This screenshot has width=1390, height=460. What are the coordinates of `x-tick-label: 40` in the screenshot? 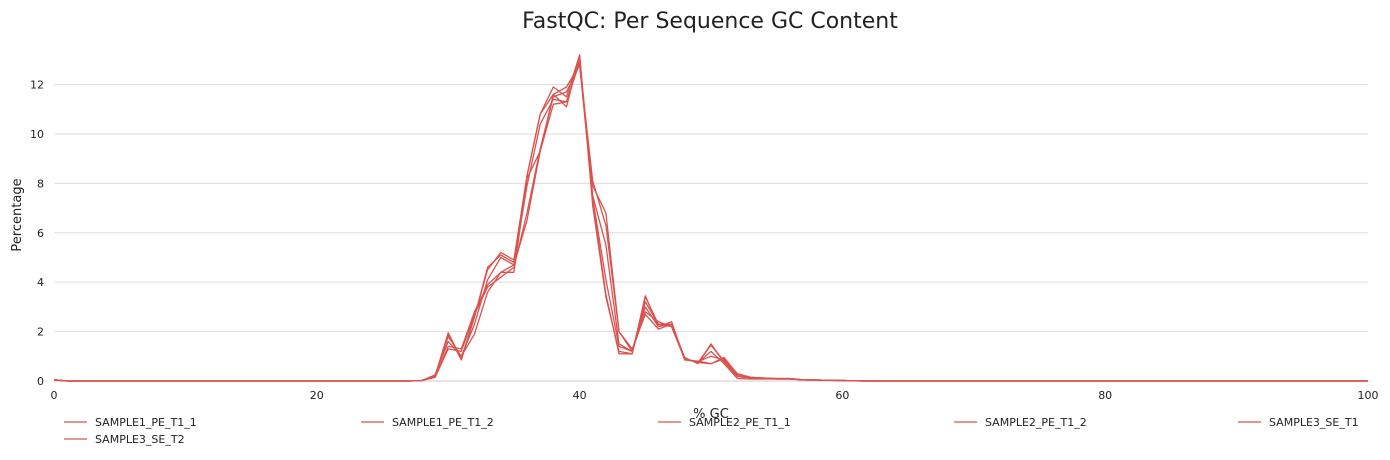 It's located at (580, 395).